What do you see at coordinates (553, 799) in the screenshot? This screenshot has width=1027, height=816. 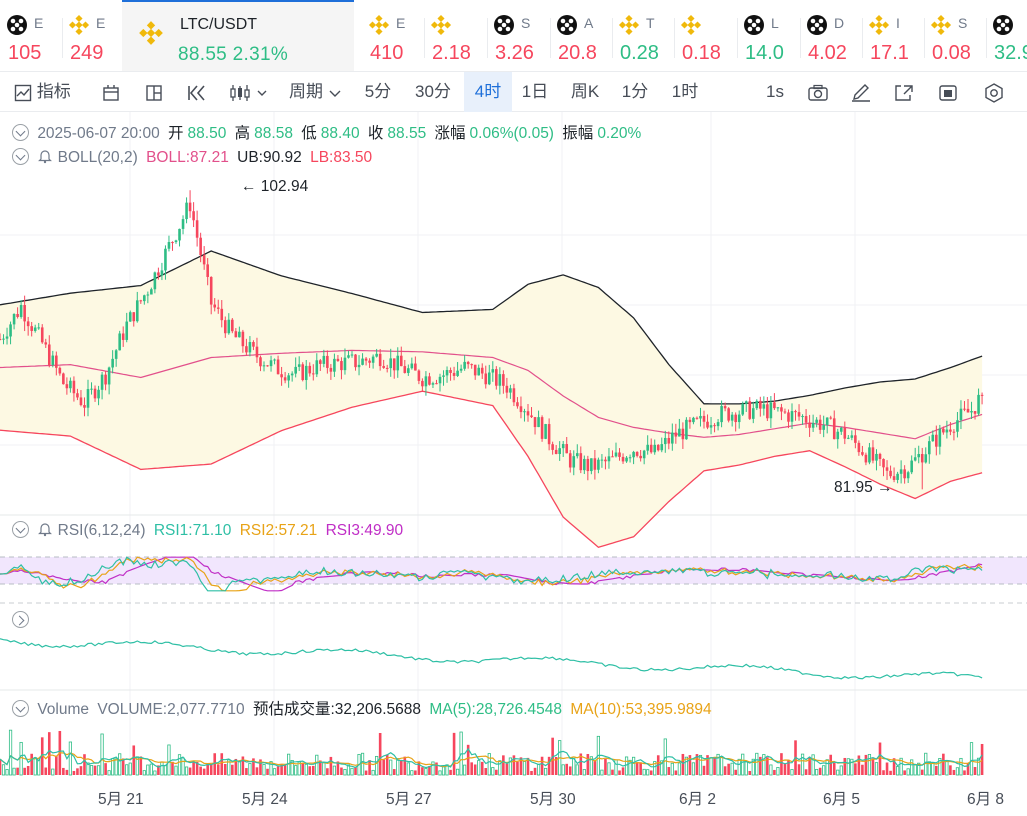 I see `x-axis-tick-label: 5月 30` at bounding box center [553, 799].